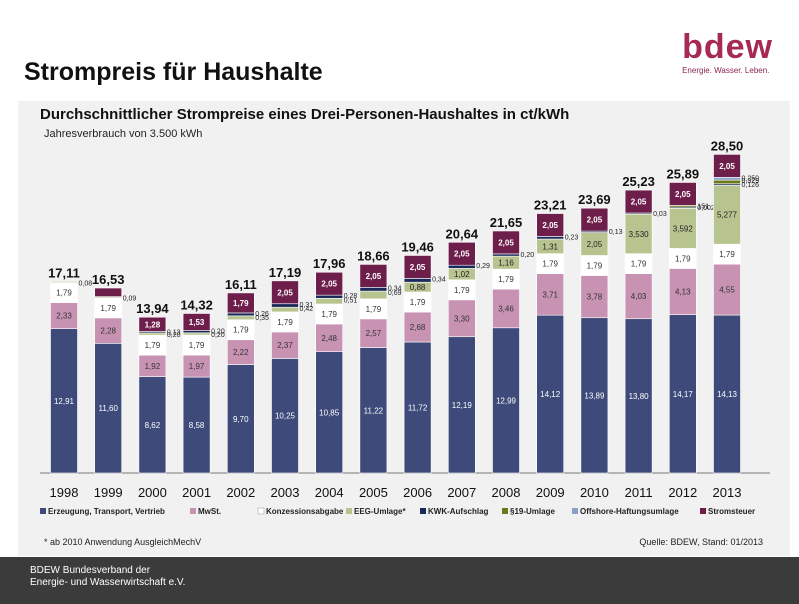 The height and width of the screenshot is (604, 799). I want to click on segment-label-stromsteuer-2009: 2,05, so click(550, 225).